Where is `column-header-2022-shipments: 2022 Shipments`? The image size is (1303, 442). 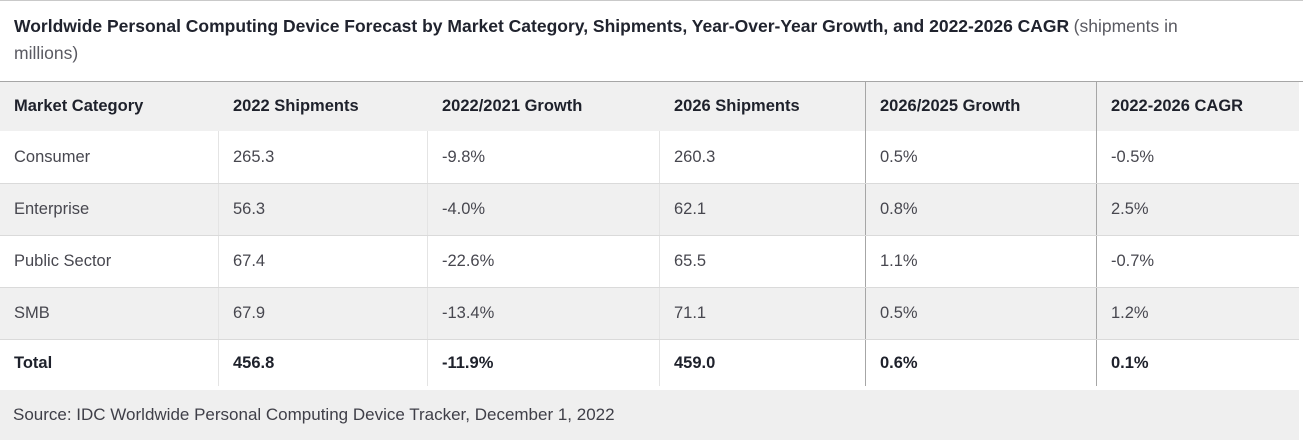
column-header-2022-shipments: 2022 Shipments is located at coordinates (296, 106).